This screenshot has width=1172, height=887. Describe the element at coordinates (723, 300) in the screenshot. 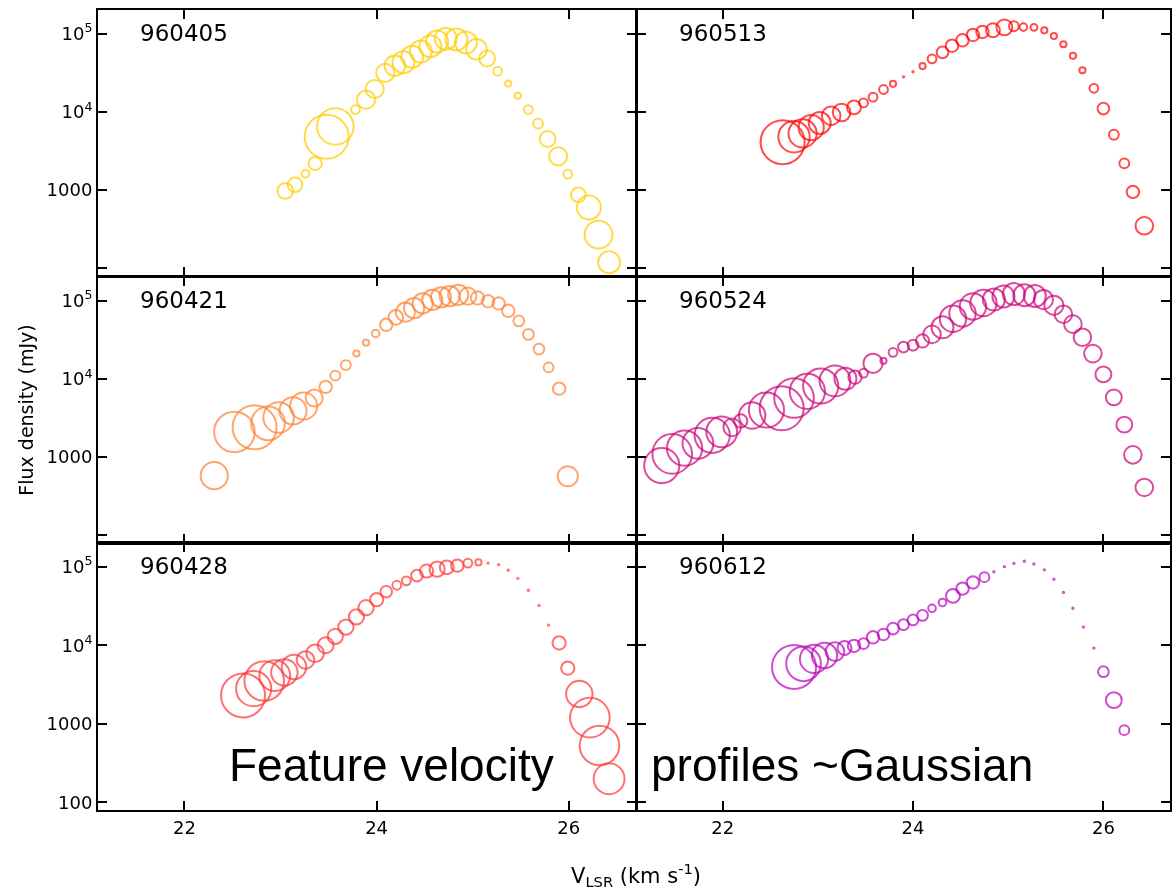

I see `chart-title: 960524` at that location.